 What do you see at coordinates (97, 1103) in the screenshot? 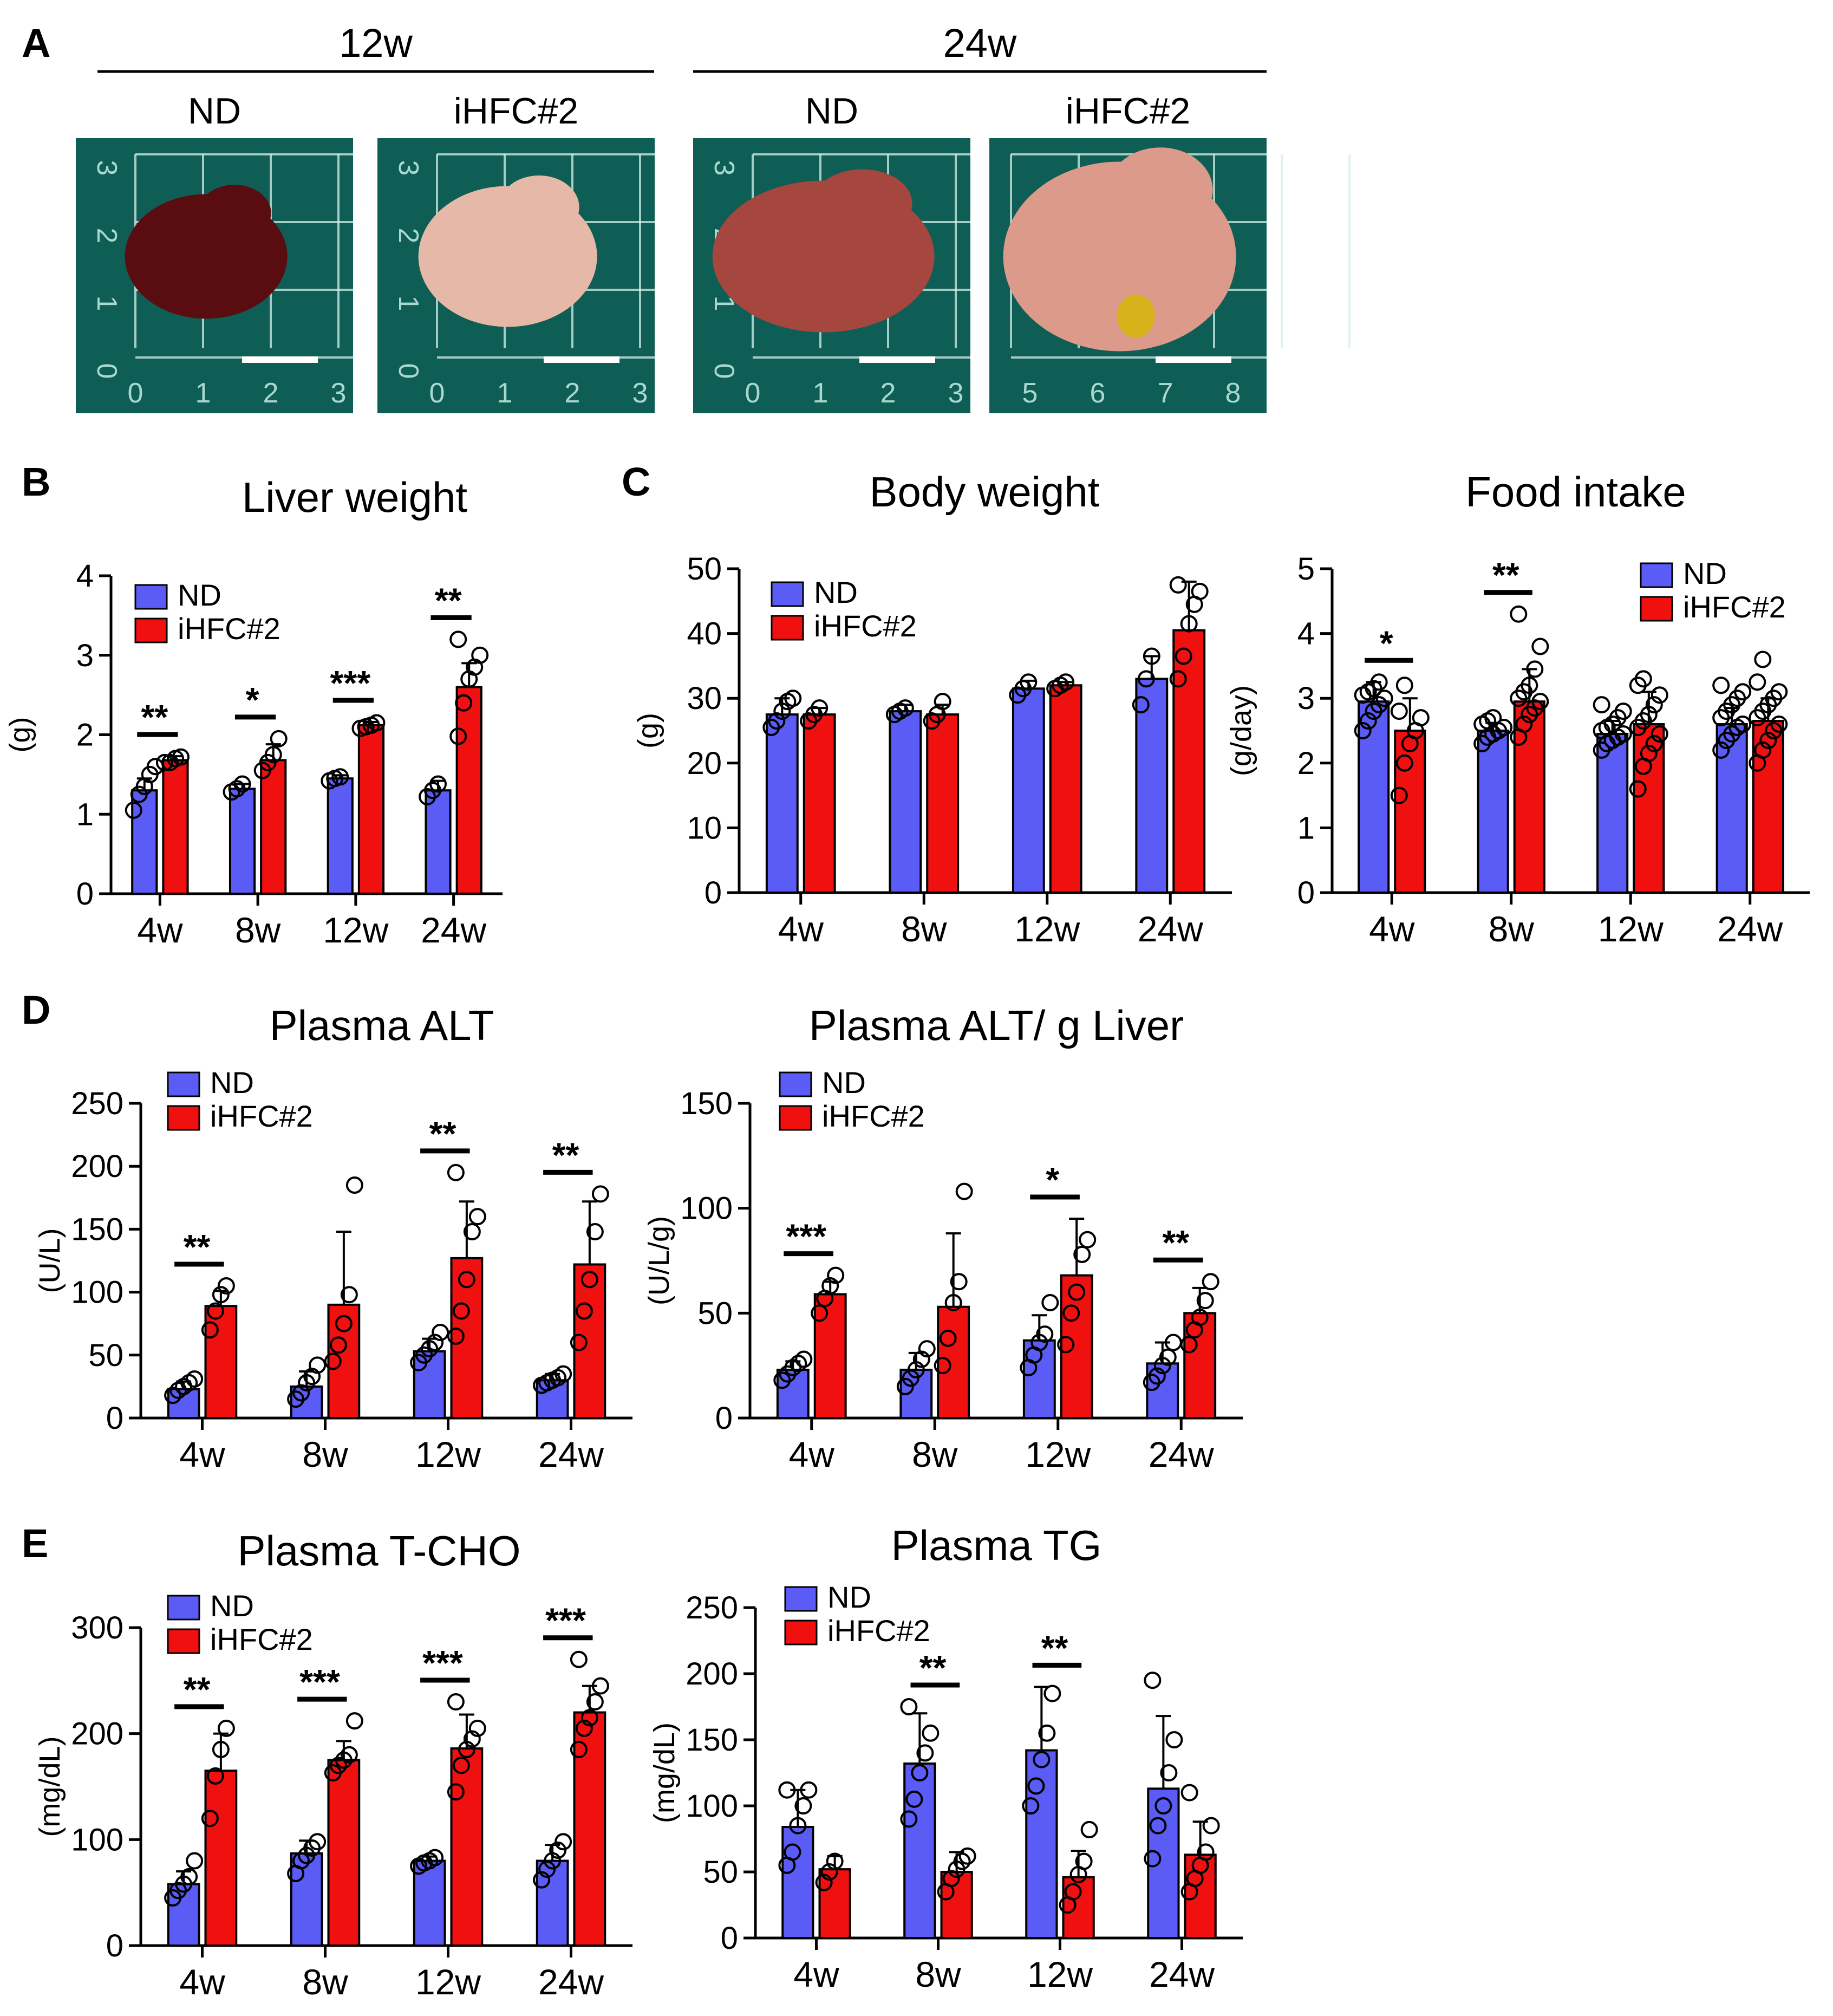
I see `y-tick-label: 250` at bounding box center [97, 1103].